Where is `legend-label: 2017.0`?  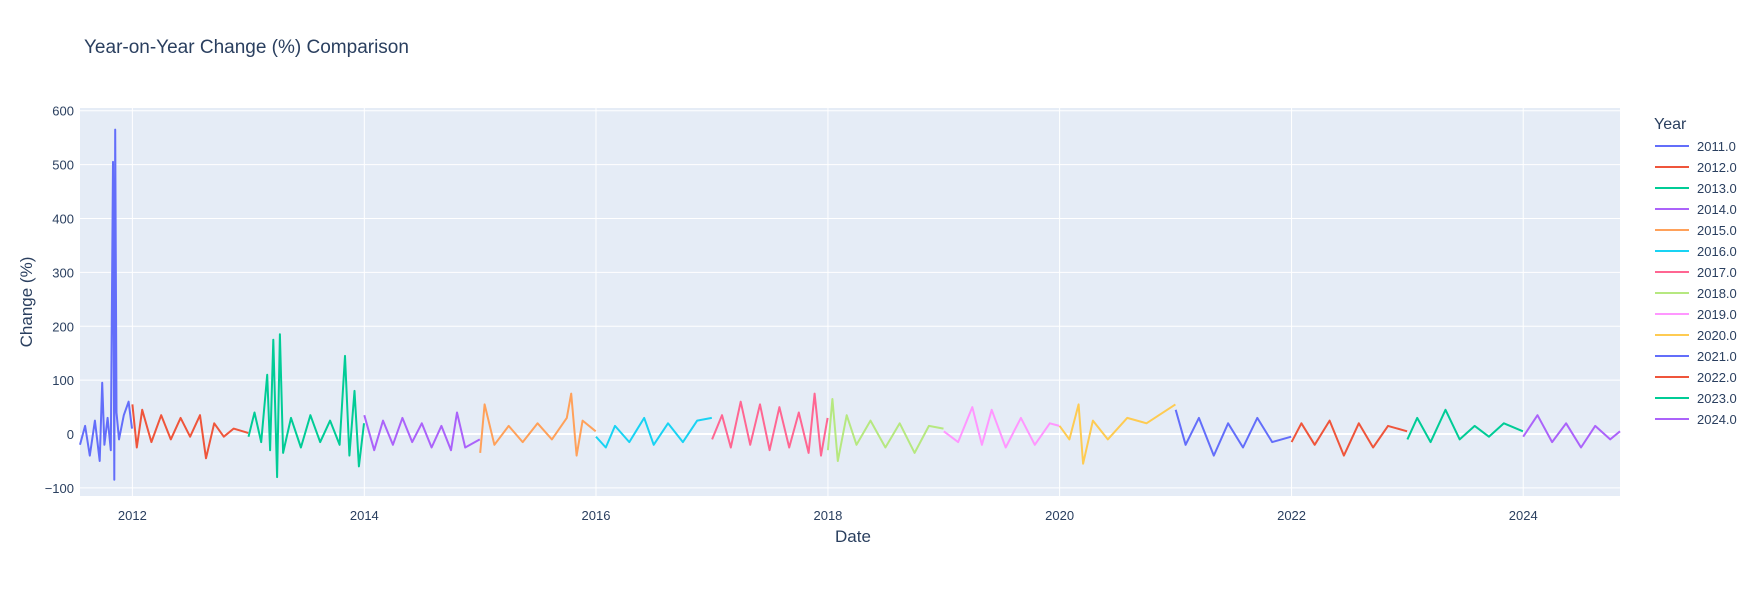 legend-label: 2017.0 is located at coordinates (1717, 272).